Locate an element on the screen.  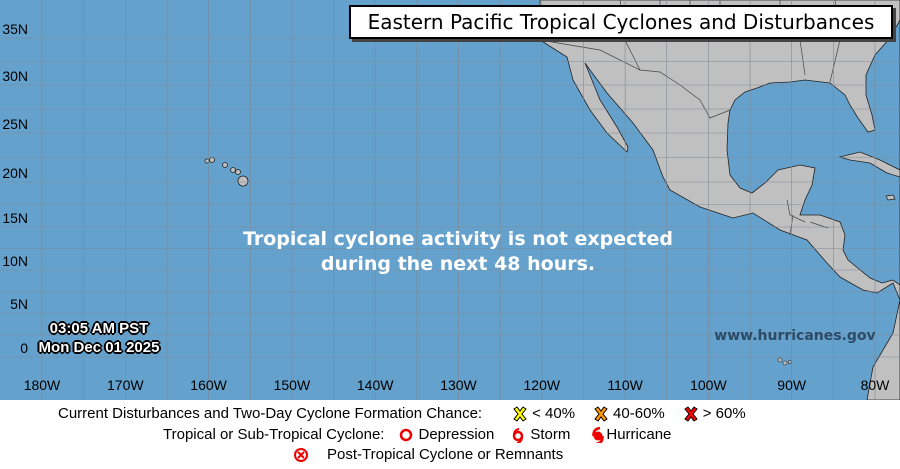
latitude-label: 20N is located at coordinates (15, 173).